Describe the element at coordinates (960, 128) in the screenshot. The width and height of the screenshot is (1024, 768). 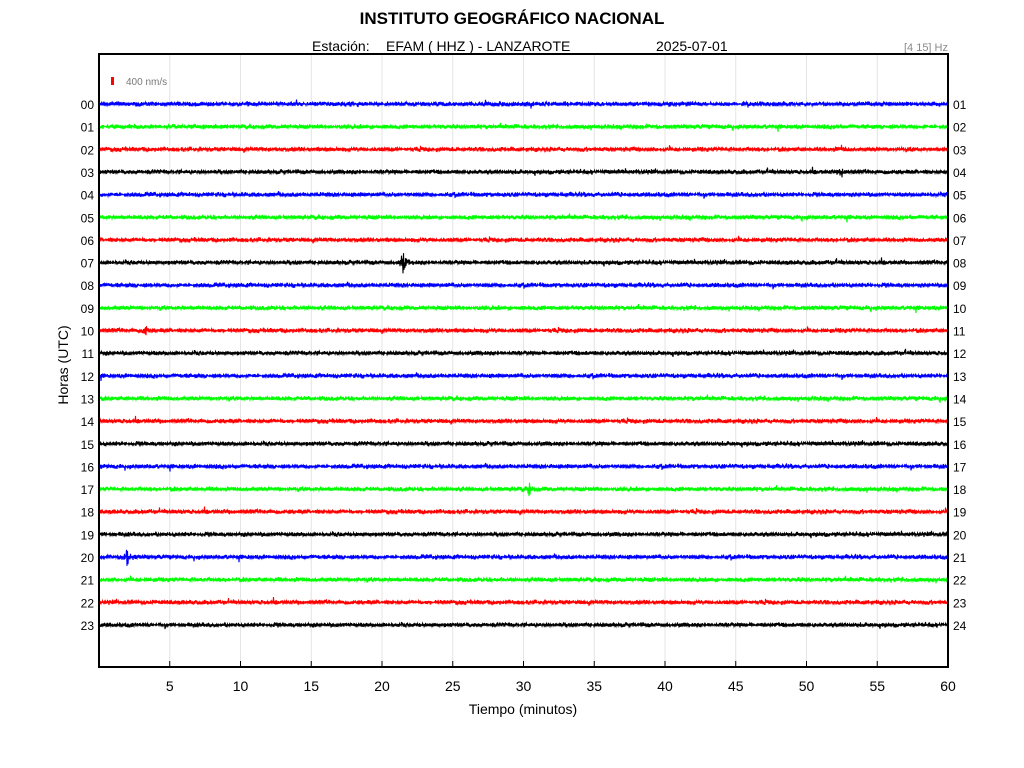
I see `right-hour-label: 02` at that location.